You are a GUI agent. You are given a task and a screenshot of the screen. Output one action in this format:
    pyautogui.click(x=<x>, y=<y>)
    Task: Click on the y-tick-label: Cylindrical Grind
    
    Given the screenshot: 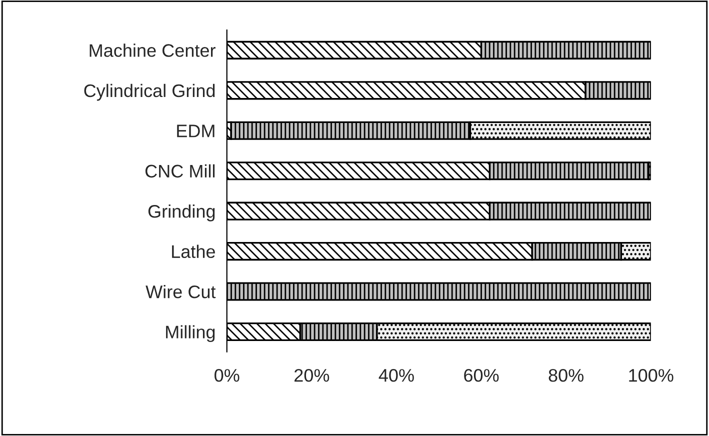 What is the action you would take?
    pyautogui.click(x=149, y=92)
    